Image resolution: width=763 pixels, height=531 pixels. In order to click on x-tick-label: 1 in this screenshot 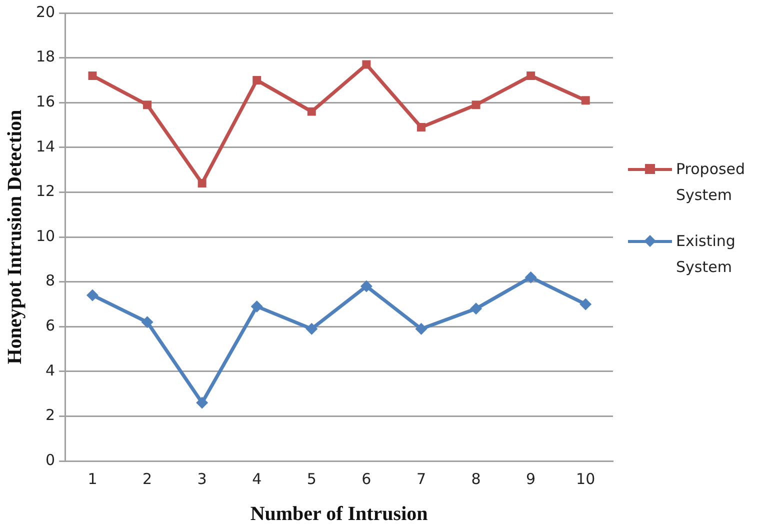, I will do `click(93, 479)`.